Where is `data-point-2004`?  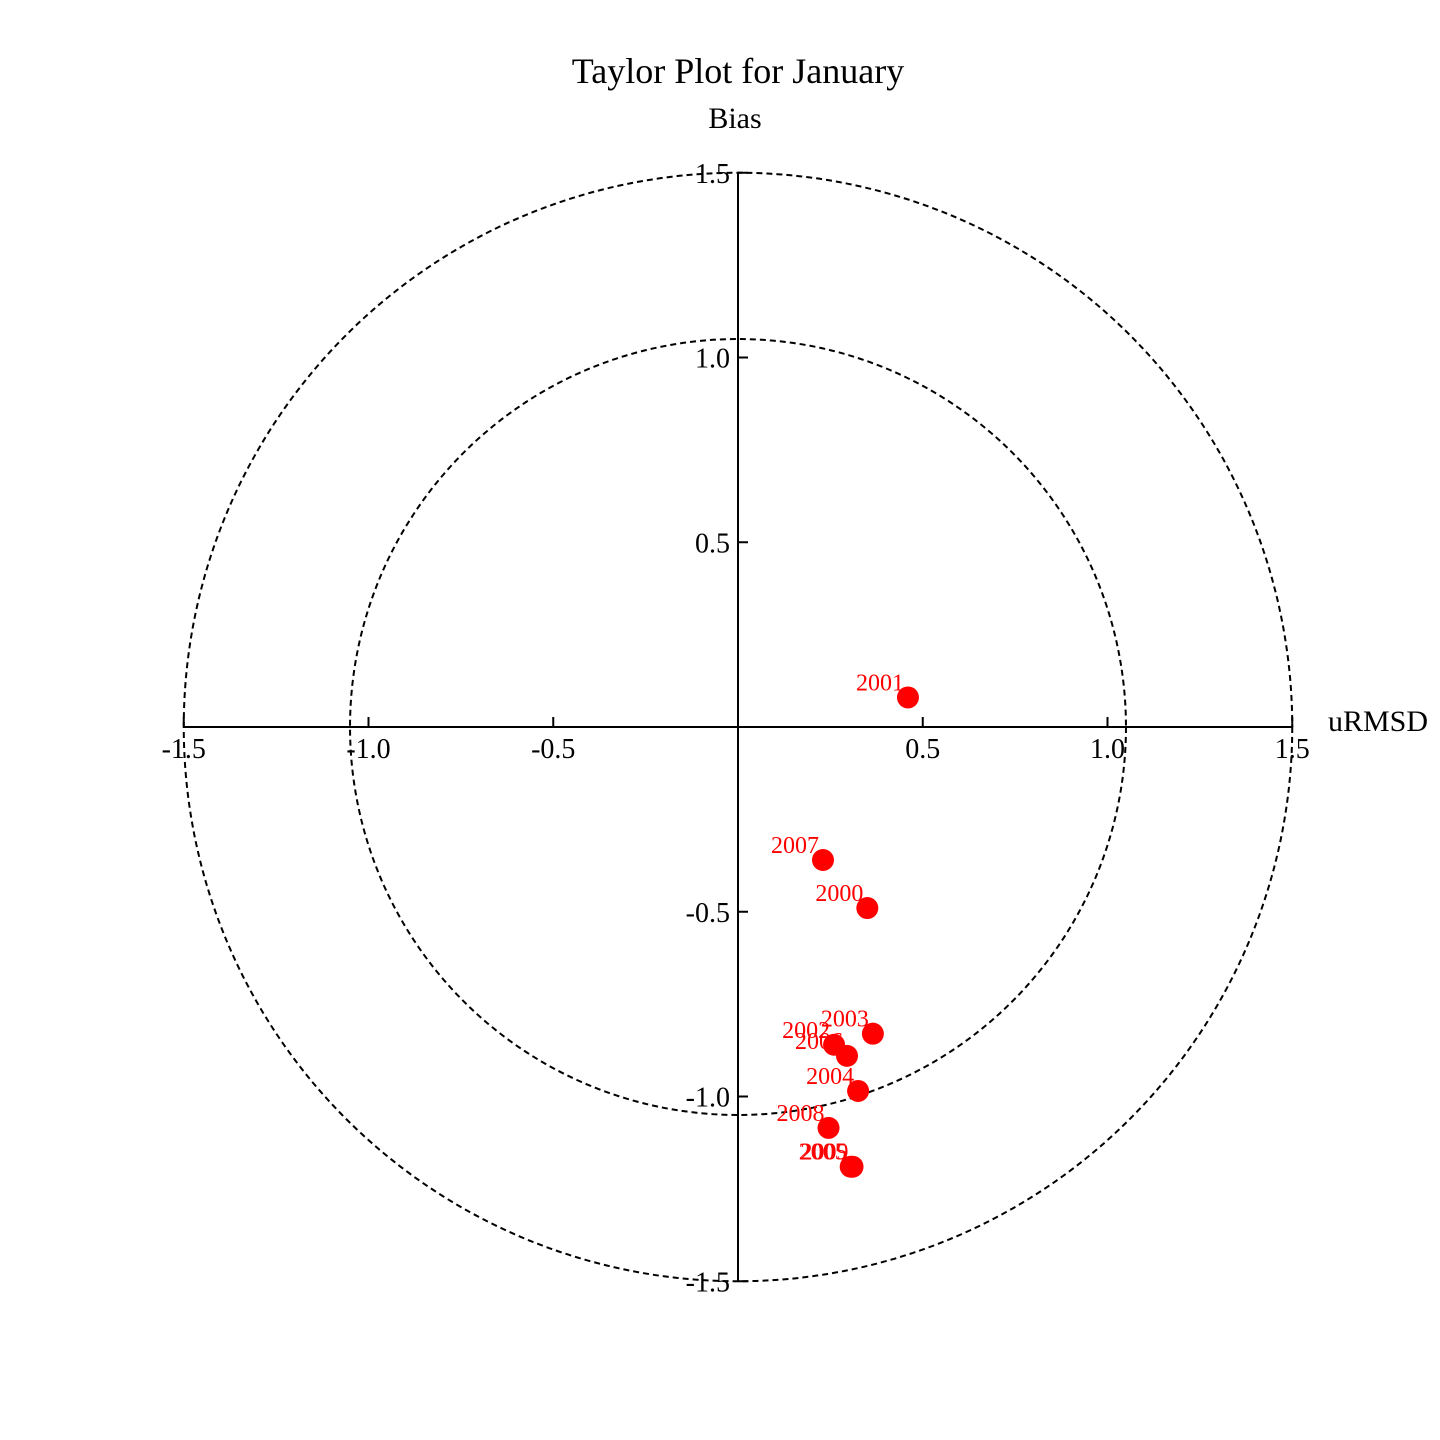
data-point-2004 is located at coordinates (858, 1090).